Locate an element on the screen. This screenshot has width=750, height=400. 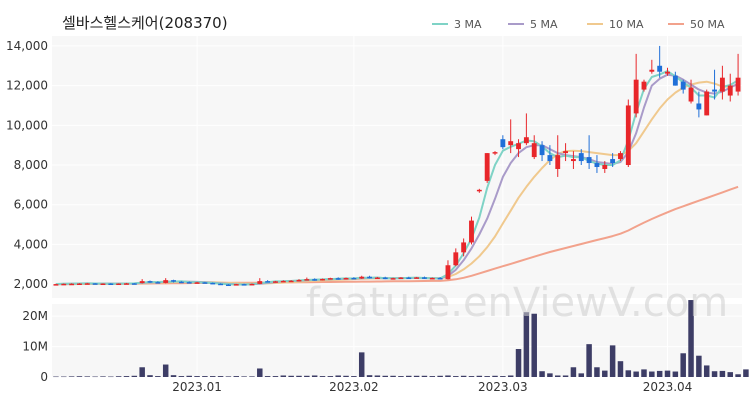
volume-tick-label: 20M is located at coordinates (35, 316).